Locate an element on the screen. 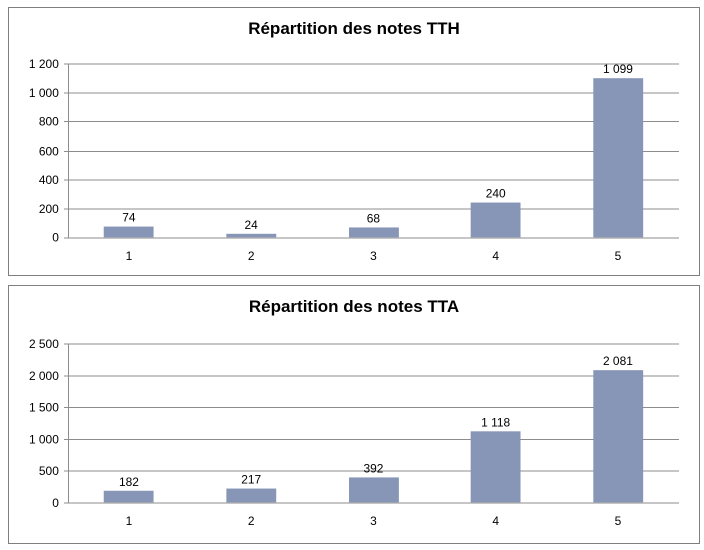 This screenshot has width=704, height=550. y-tick-label-500: 500 is located at coordinates (49, 471).